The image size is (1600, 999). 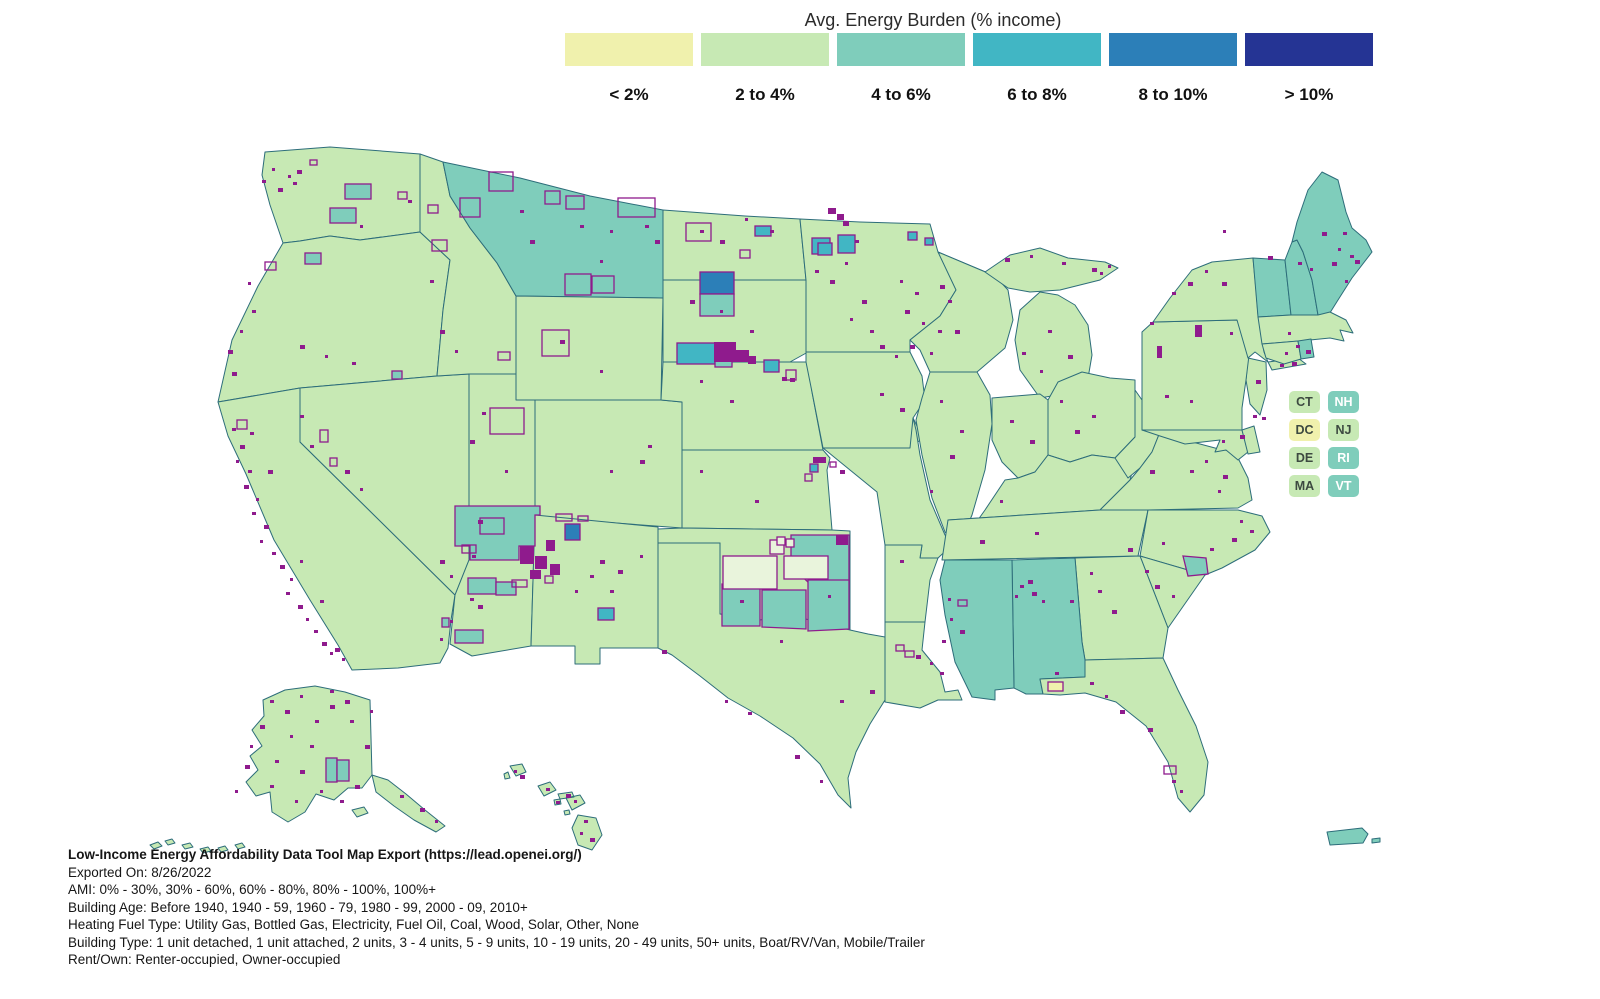 I want to click on state-chip-RI: RI, so click(x=1343, y=458).